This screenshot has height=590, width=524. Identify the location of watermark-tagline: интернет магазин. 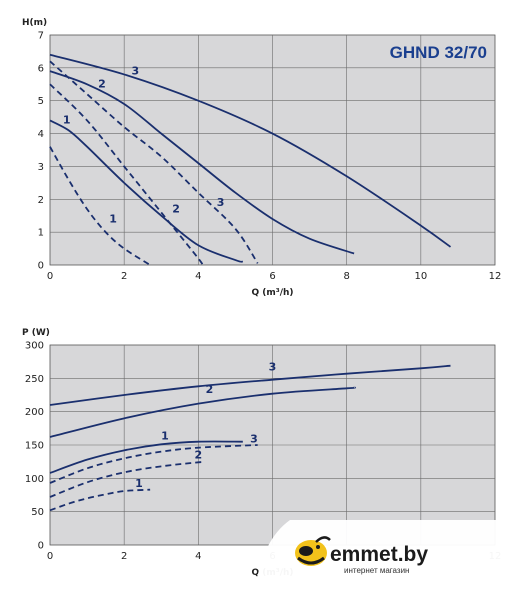
(376, 570).